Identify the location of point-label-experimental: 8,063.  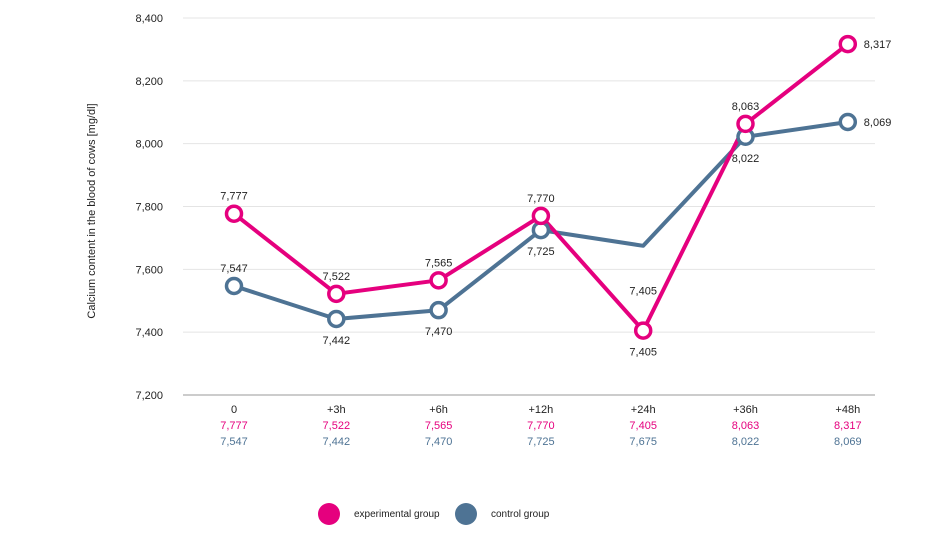
(746, 107).